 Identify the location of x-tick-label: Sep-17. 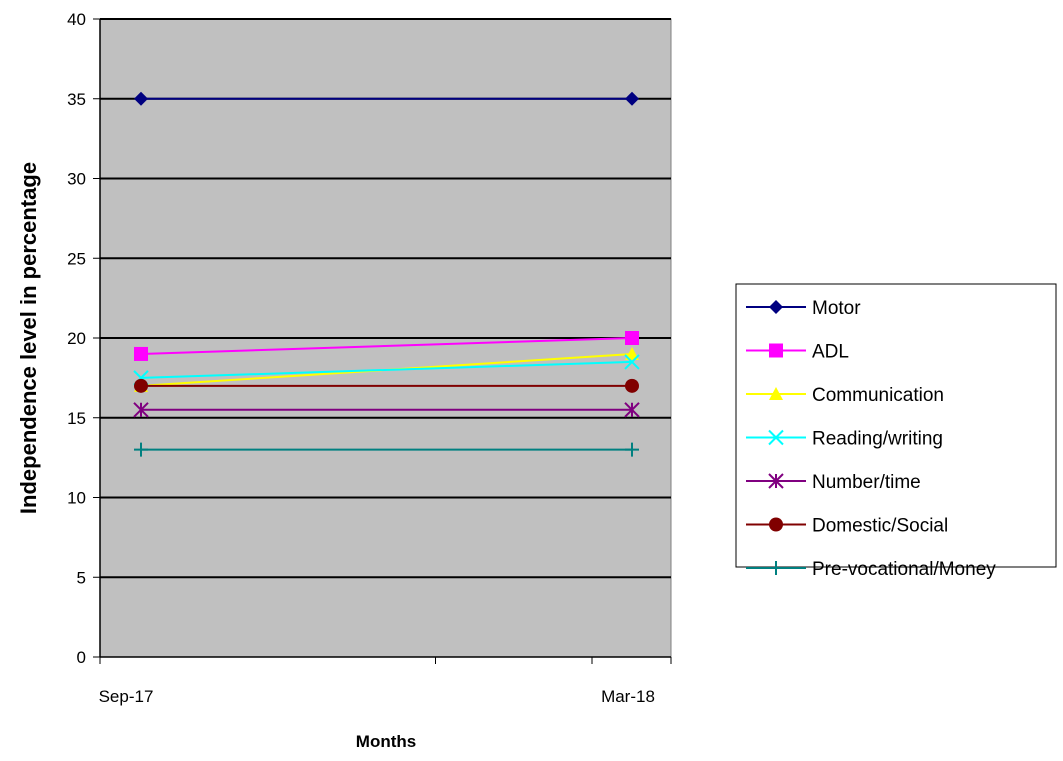
(126, 696).